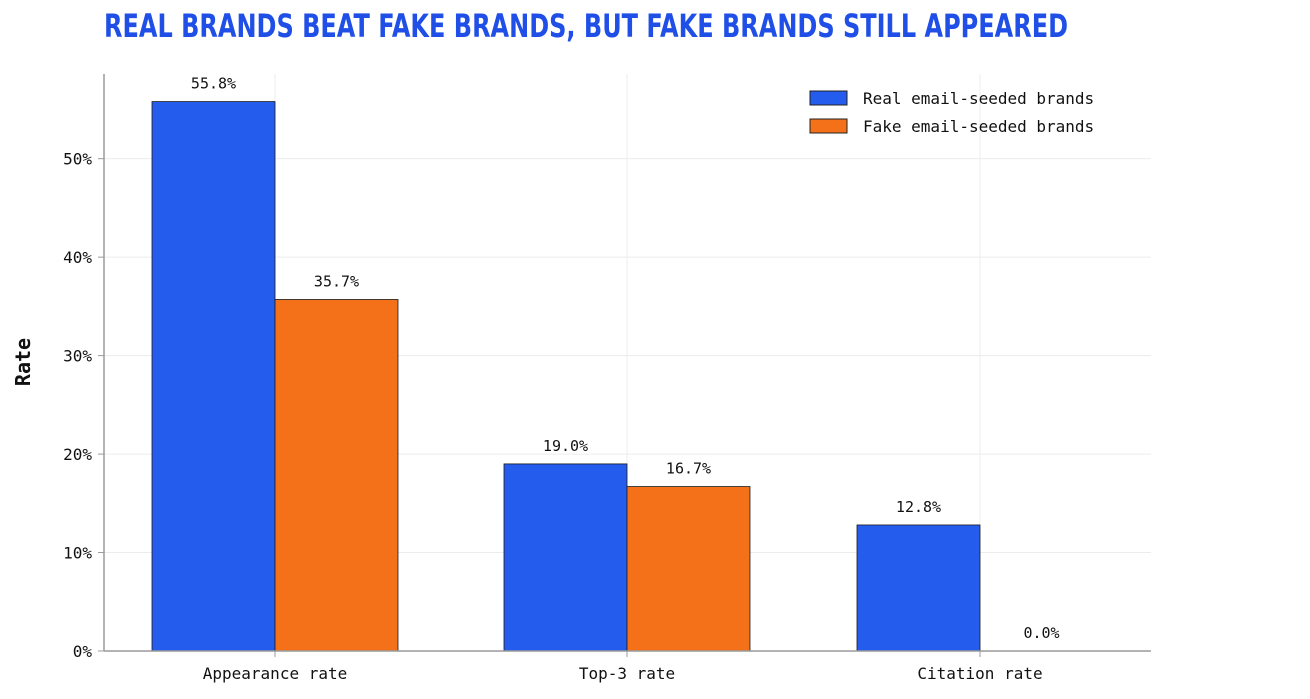 Image resolution: width=1310 pixels, height=699 pixels. I want to click on legend-label-fake: Fake email-seeded brands, so click(978, 126).